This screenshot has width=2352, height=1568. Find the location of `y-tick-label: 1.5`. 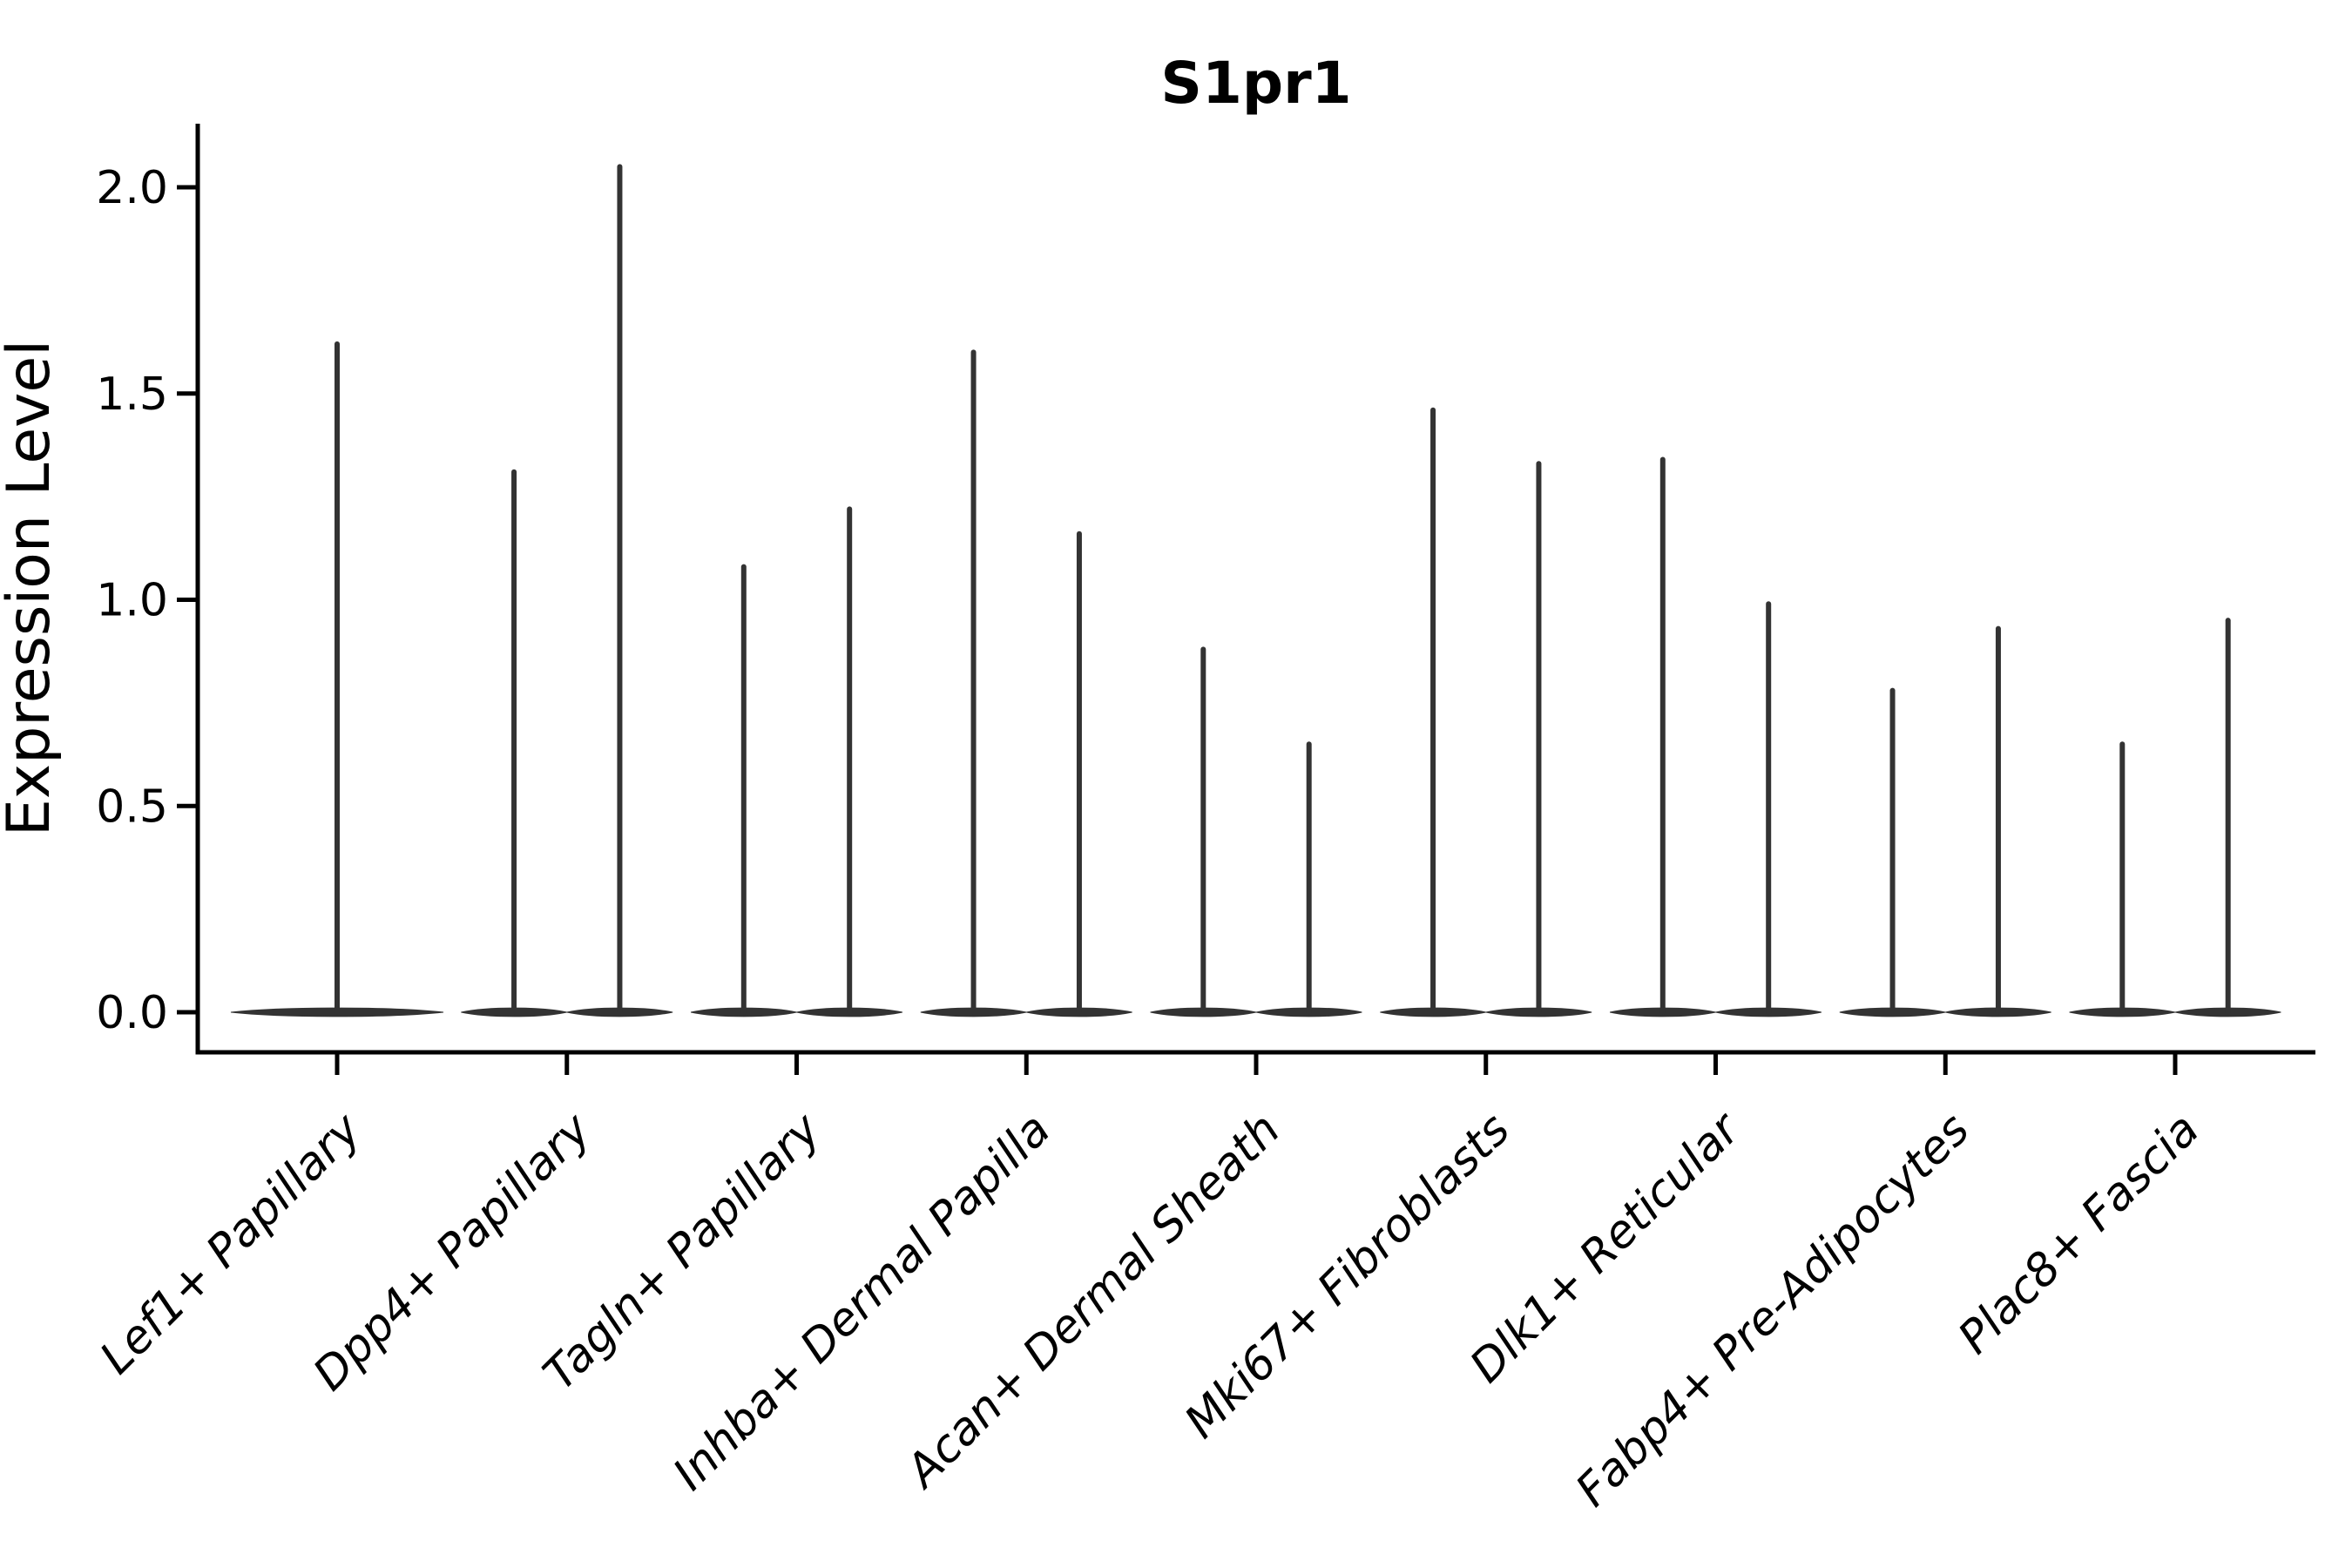

y-tick-label: 1.5 is located at coordinates (132, 394).